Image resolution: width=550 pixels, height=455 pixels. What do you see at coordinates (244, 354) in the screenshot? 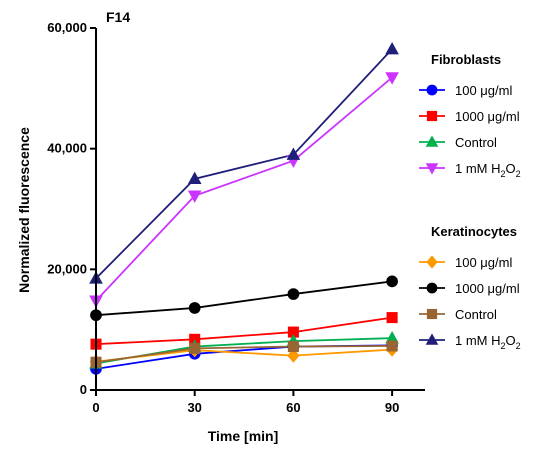
I see `keratinocytes-control-line` at bounding box center [244, 354].